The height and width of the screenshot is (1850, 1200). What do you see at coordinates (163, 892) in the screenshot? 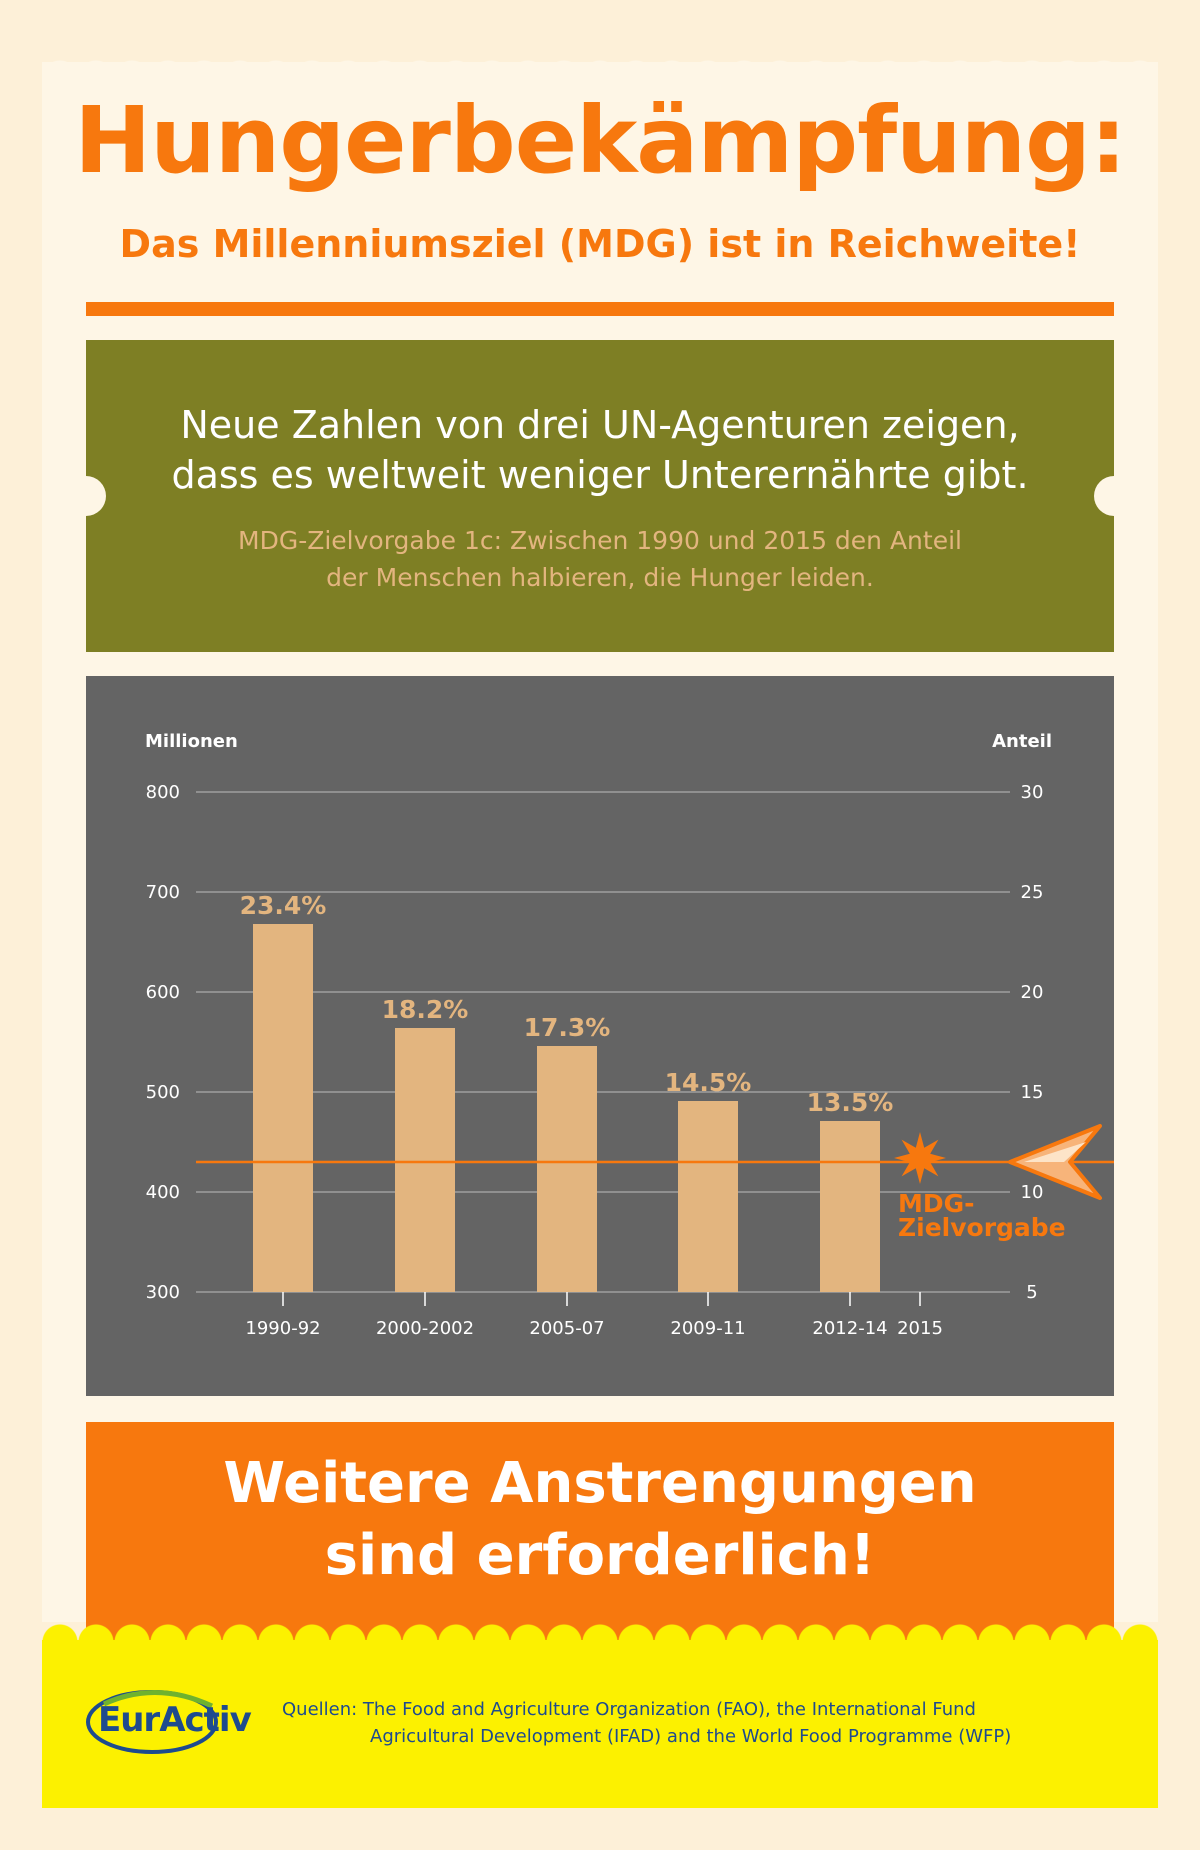
I see `y-tick-label-left: 700` at bounding box center [163, 892].